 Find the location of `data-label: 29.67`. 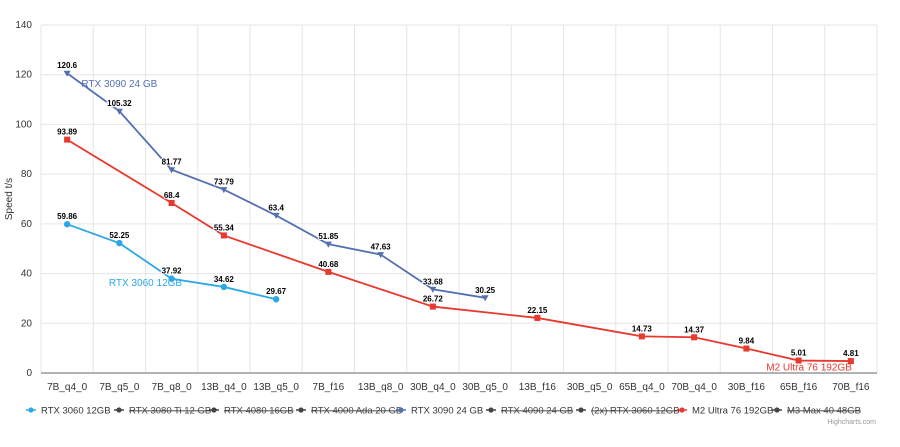

data-label: 29.67 is located at coordinates (276, 291).